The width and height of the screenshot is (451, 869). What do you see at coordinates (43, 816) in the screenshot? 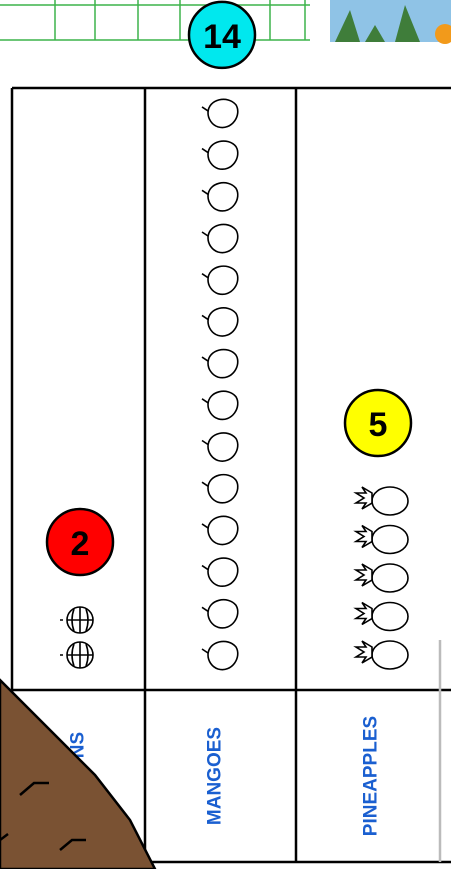
I see `hill-marks` at bounding box center [43, 816].